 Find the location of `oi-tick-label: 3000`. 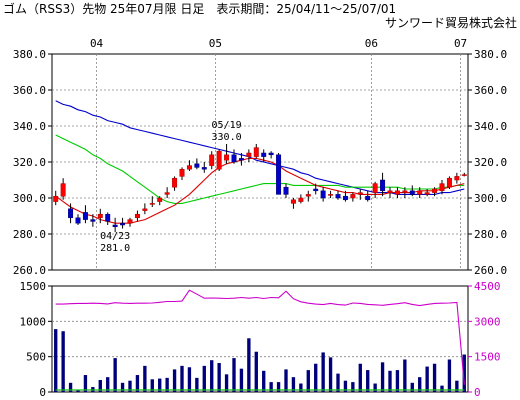

oi-tick-label: 3000 is located at coordinates (487, 321).